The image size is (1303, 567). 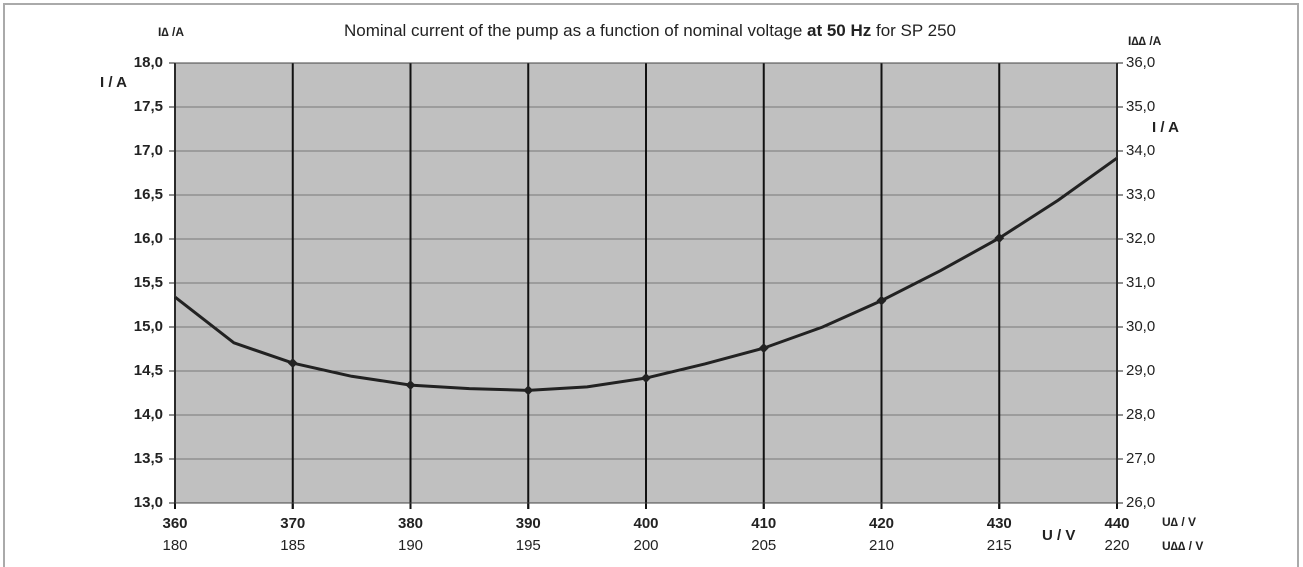 What do you see at coordinates (148, 458) in the screenshot?
I see `y-tick-label: 13,5` at bounding box center [148, 458].